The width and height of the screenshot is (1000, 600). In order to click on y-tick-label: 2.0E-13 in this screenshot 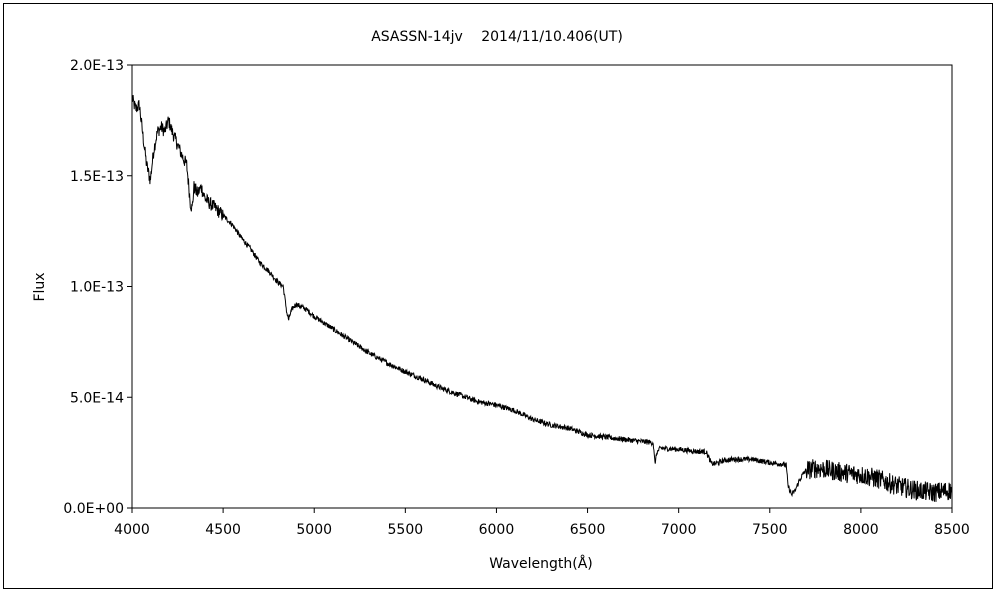, I will do `click(97, 66)`.